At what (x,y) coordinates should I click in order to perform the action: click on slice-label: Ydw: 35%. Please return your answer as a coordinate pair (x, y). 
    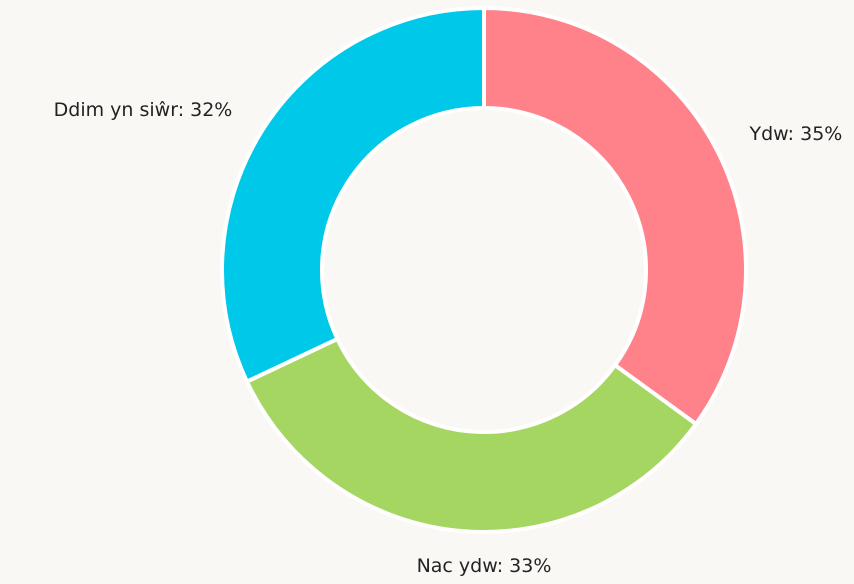
    Looking at the image, I should click on (796, 134).